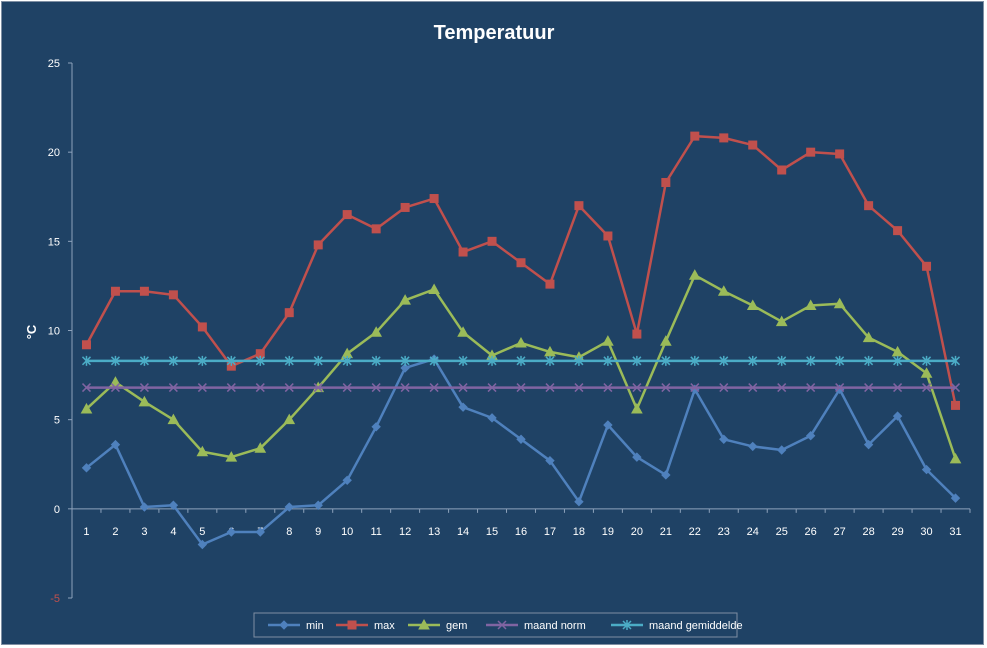 This screenshot has width=987, height=648. What do you see at coordinates (782, 532) in the screenshot?
I see `x-tick-label: 25` at bounding box center [782, 532].